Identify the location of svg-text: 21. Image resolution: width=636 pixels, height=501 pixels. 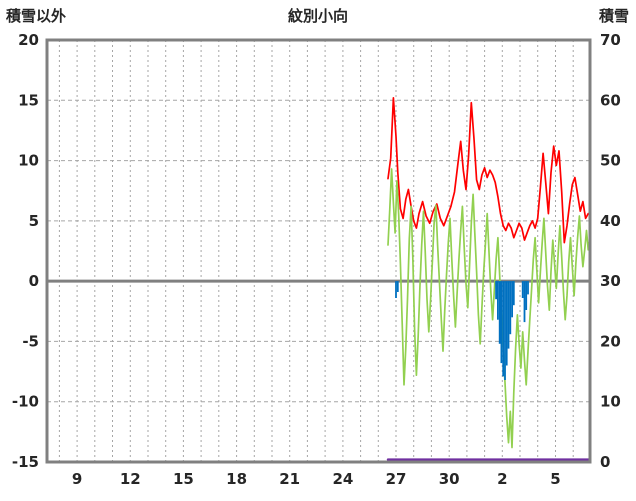
(289, 479).